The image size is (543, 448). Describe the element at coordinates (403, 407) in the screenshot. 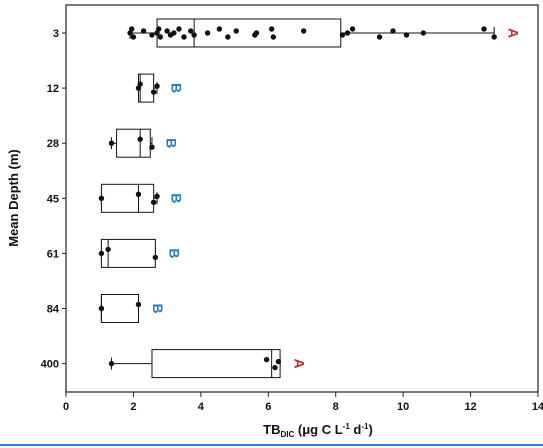

I see `x-tick-label: 10` at that location.